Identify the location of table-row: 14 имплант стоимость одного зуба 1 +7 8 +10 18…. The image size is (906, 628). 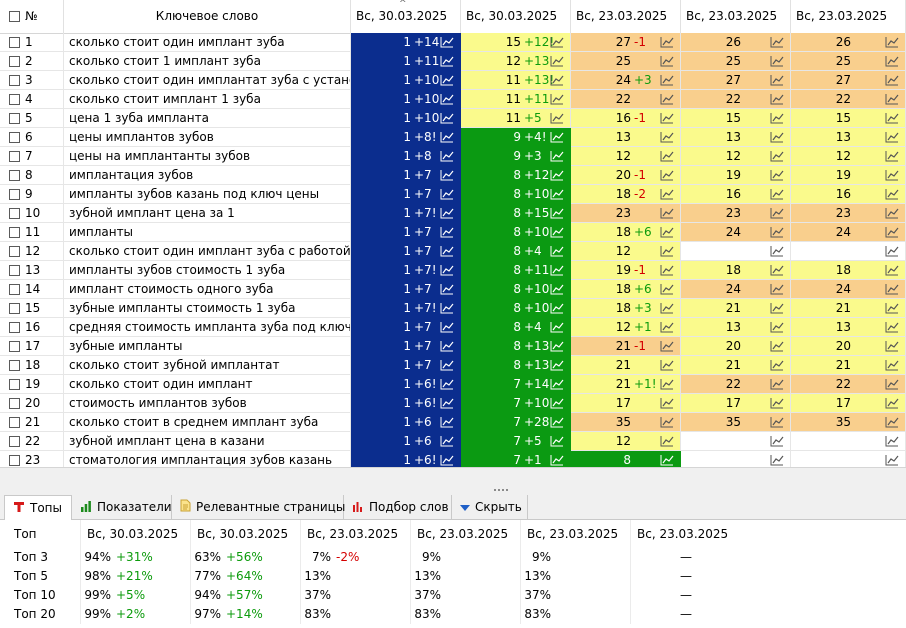
(453, 289).